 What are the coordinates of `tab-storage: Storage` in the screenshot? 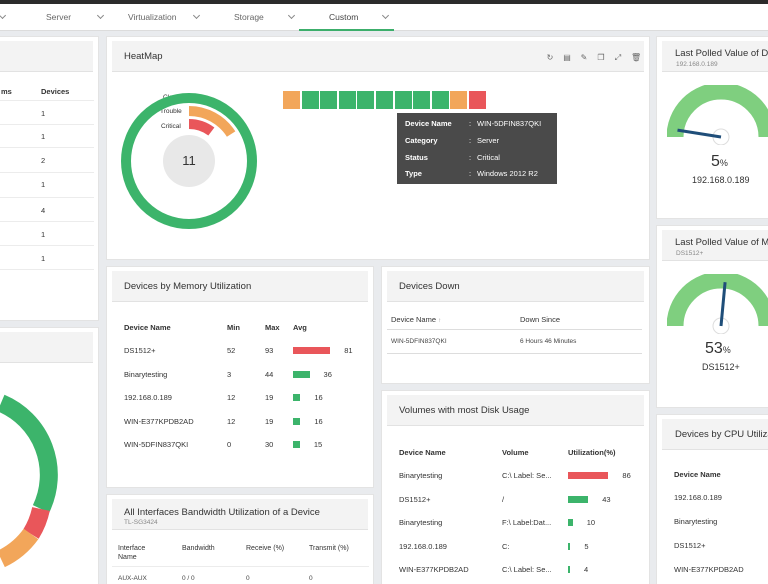 It's located at (269, 17).